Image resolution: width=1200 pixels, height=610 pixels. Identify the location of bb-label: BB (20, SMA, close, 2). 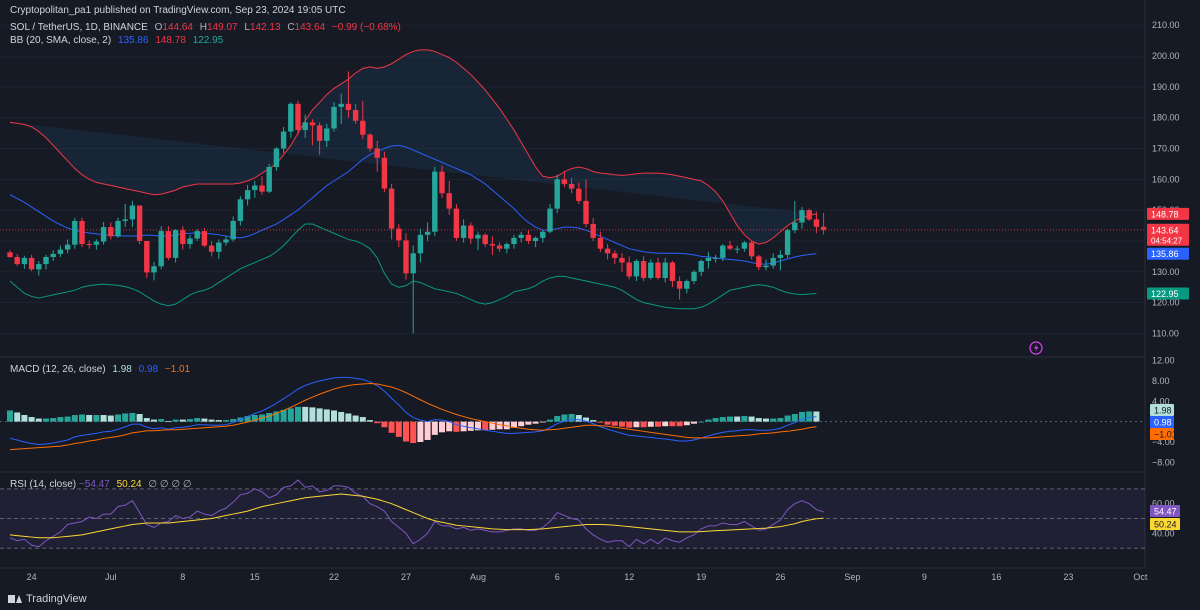
(61, 40).